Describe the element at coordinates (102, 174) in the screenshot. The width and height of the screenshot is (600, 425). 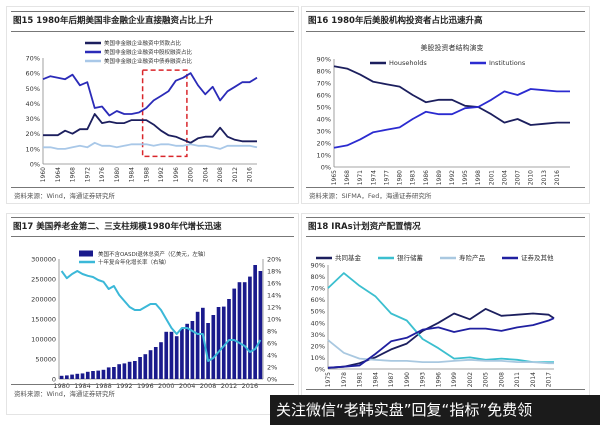
I see `x-tick-label: 1976` at that location.